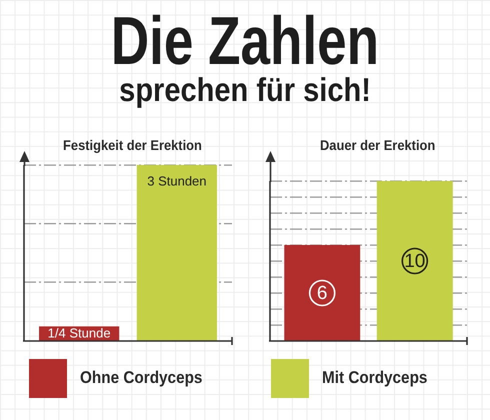 The height and width of the screenshot is (420, 490). Describe the element at coordinates (132, 145) in the screenshot. I see `chart-title: Festigkeit der Erektion` at that location.